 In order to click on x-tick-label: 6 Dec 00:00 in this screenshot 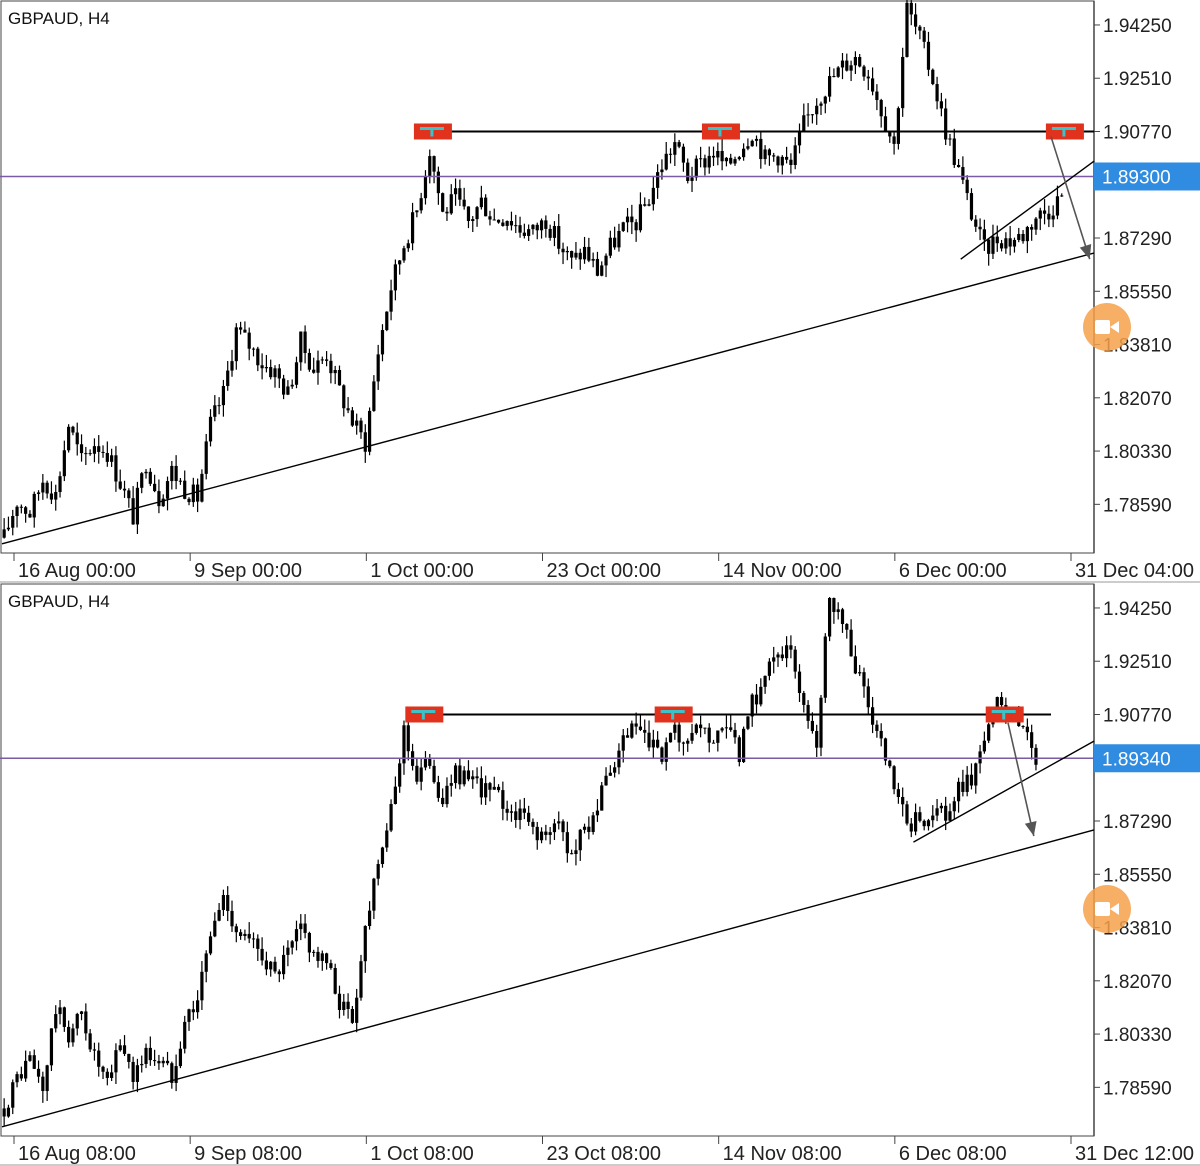, I will do `click(953, 571)`.